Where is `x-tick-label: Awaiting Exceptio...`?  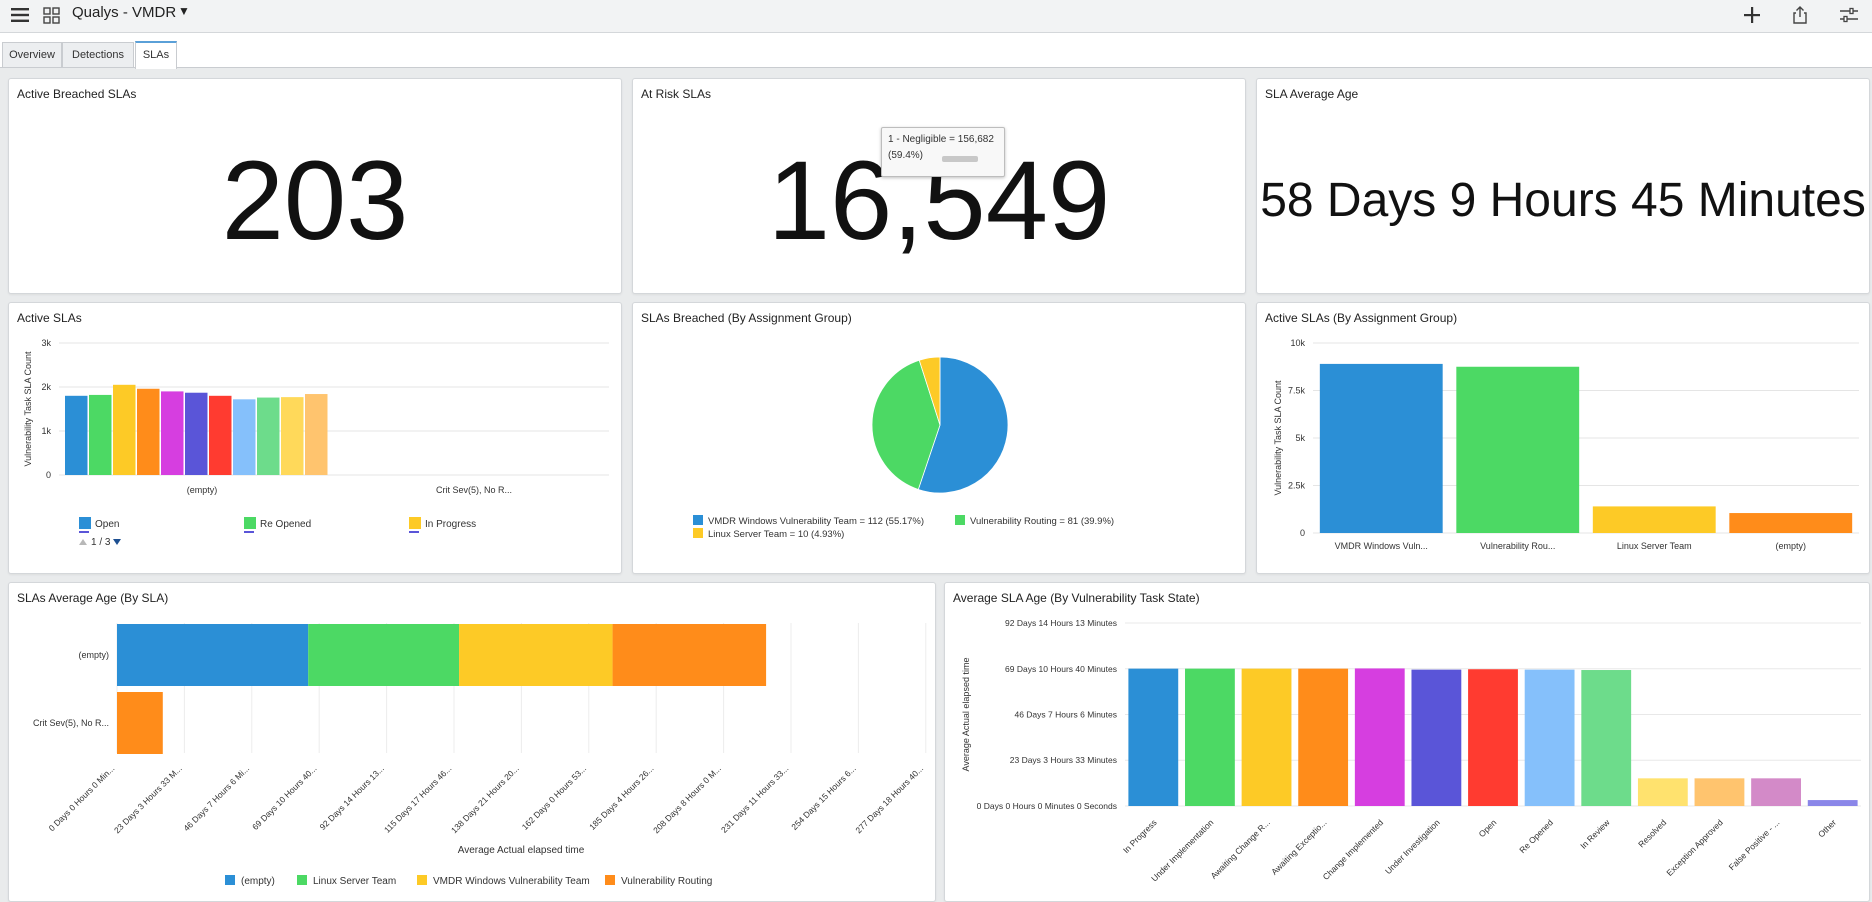
x-tick-label: Awaiting Exceptio... is located at coordinates (1298, 846).